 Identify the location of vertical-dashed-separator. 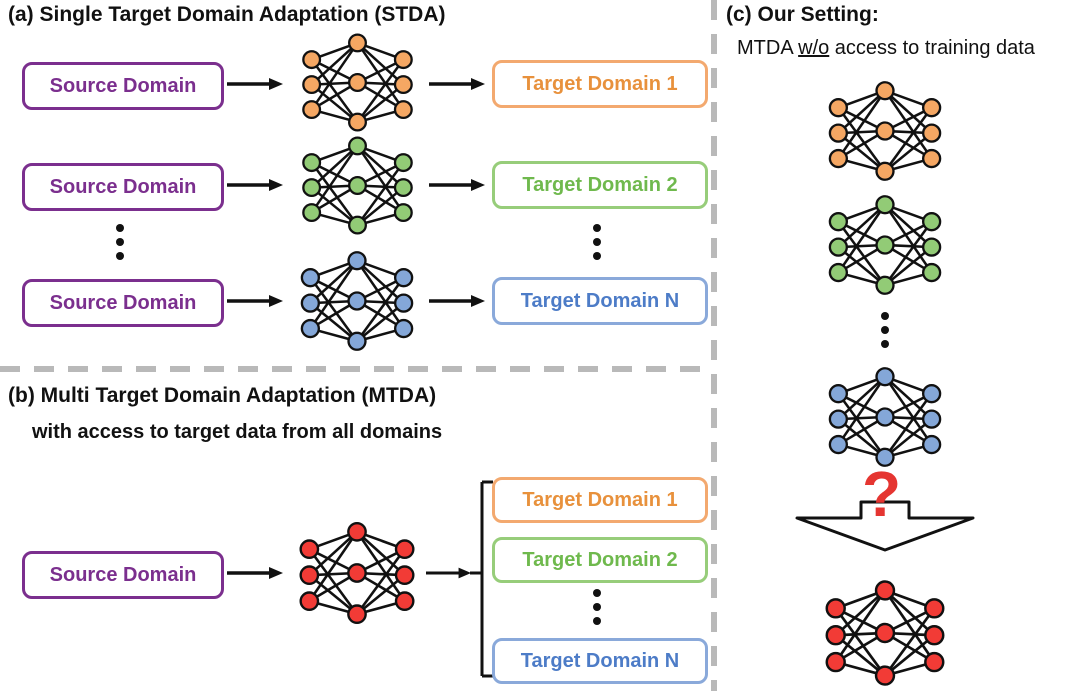
(714, 345).